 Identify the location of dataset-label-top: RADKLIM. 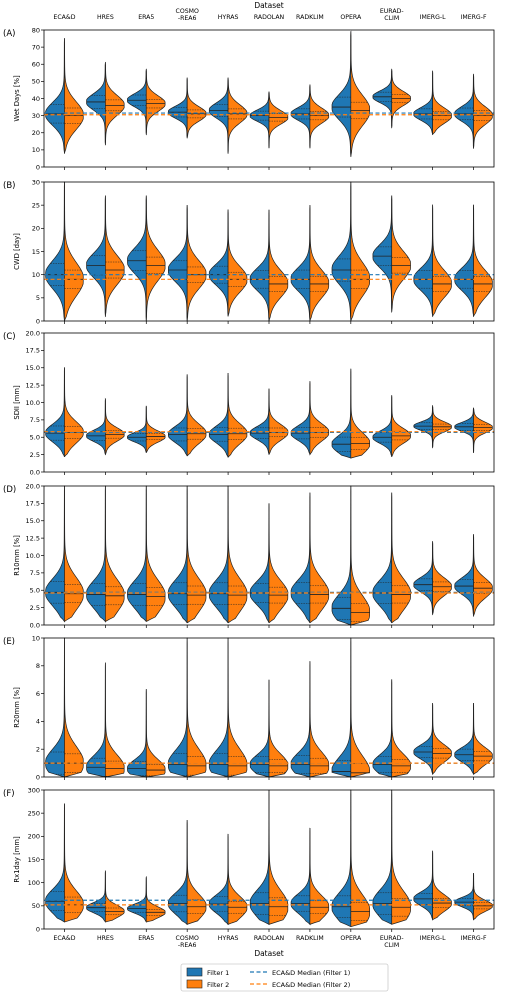
(310, 17).